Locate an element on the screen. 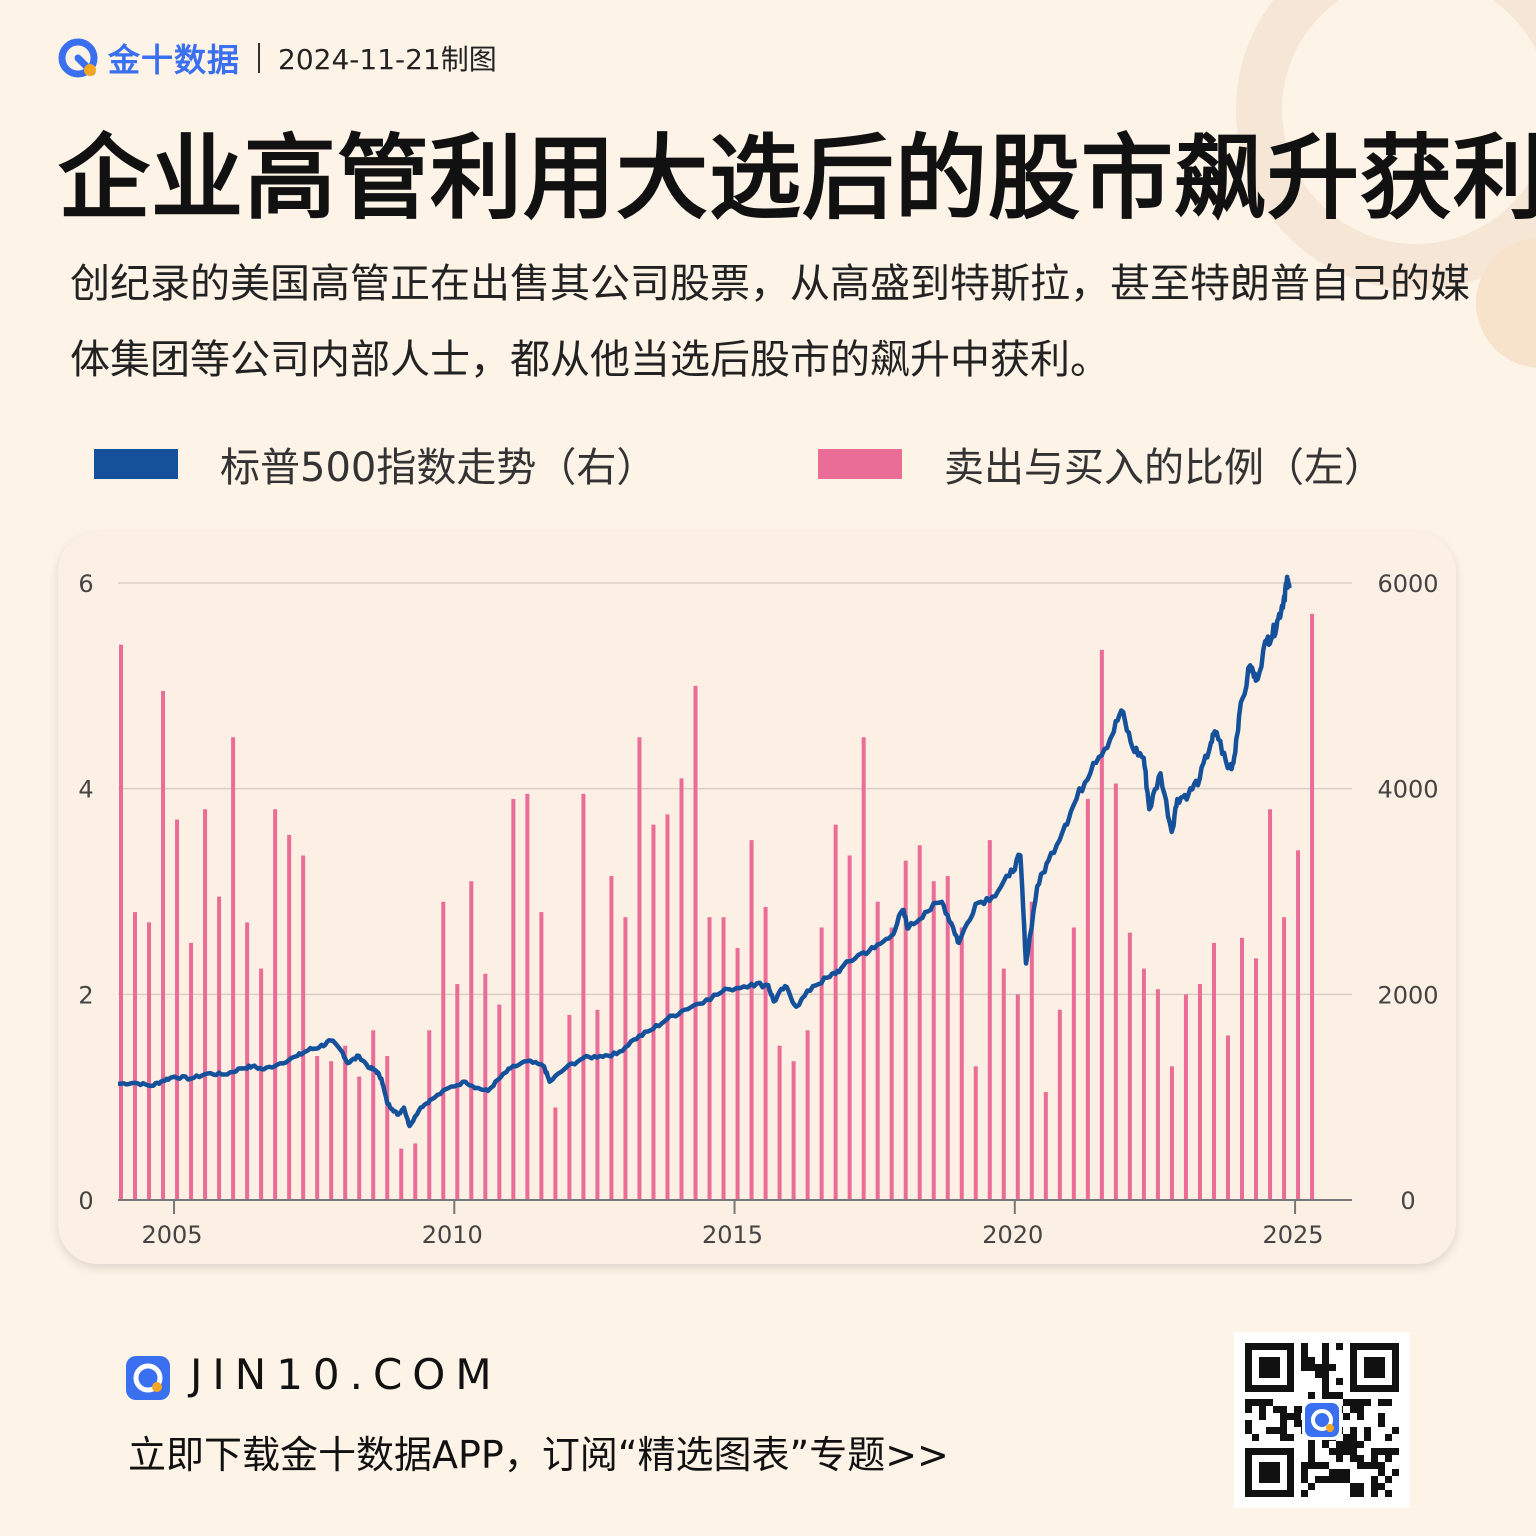 The height and width of the screenshot is (1536, 1536). site-url: JIN10.COM is located at coordinates (346, 1374).